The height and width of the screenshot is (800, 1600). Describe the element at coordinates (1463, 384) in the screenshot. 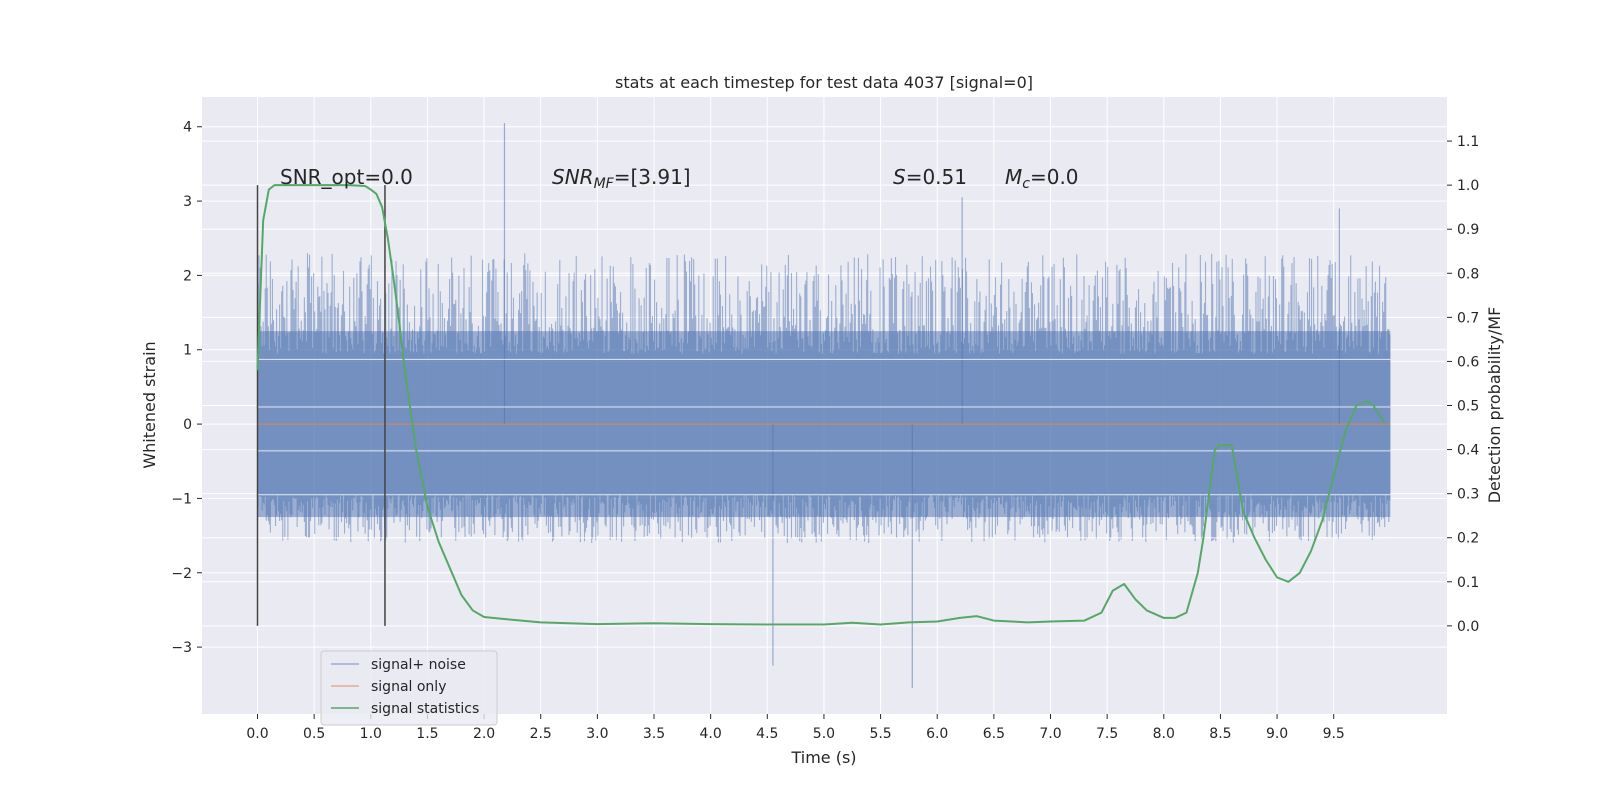

I see `y-axis-right-ticks: 1.1 1.0 0.9 0.8 0.7 0.6 0.5 0.4 0.3 0.2 0.1 0.0` at that location.